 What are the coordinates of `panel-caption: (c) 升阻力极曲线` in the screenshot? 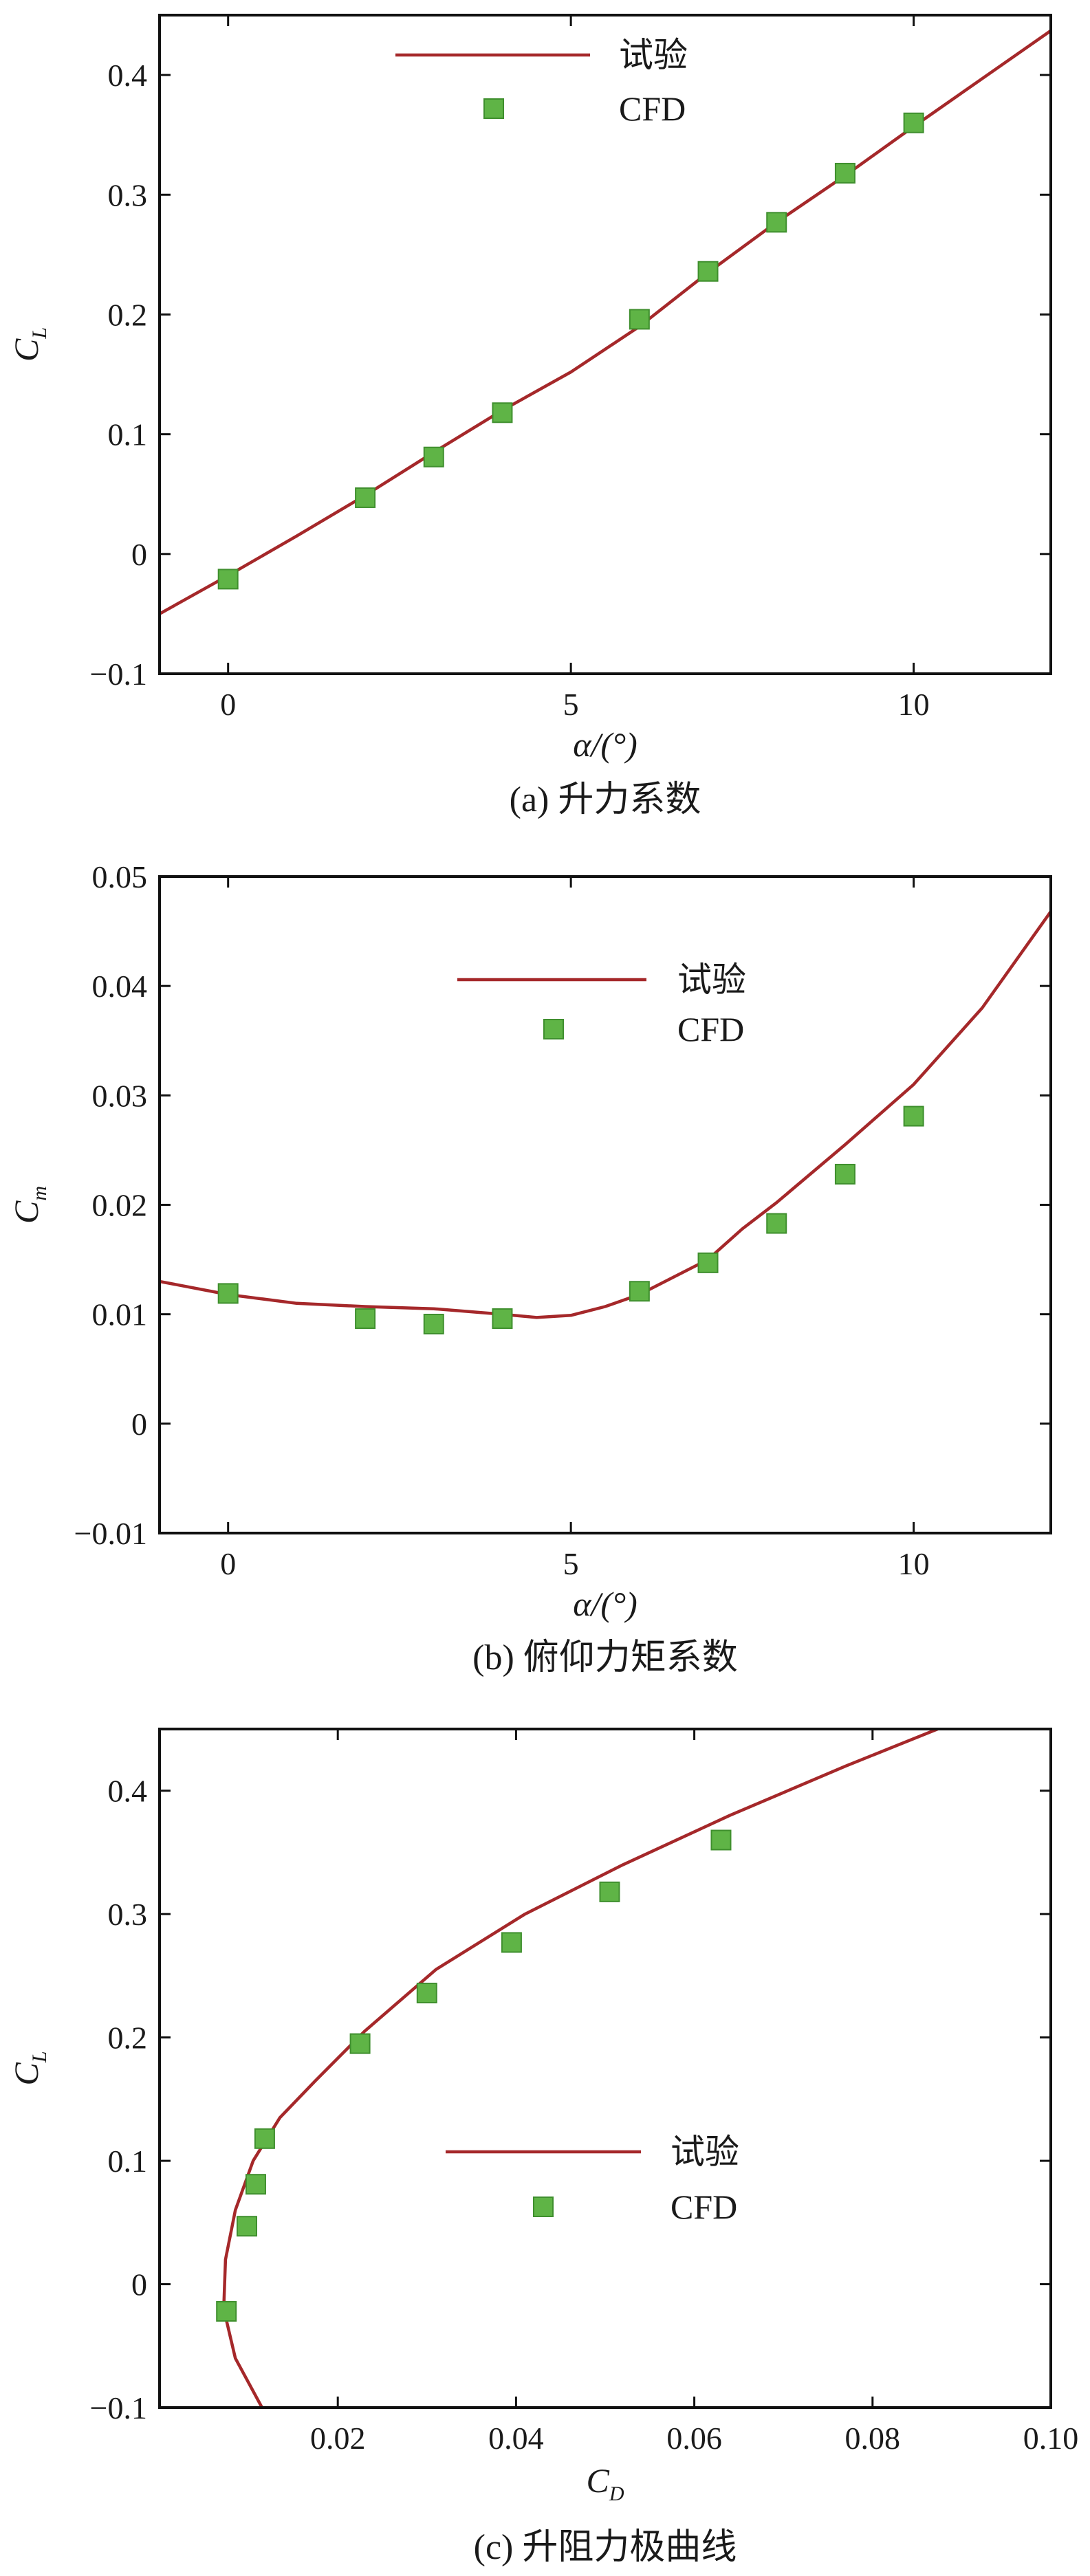 It's located at (606, 2547).